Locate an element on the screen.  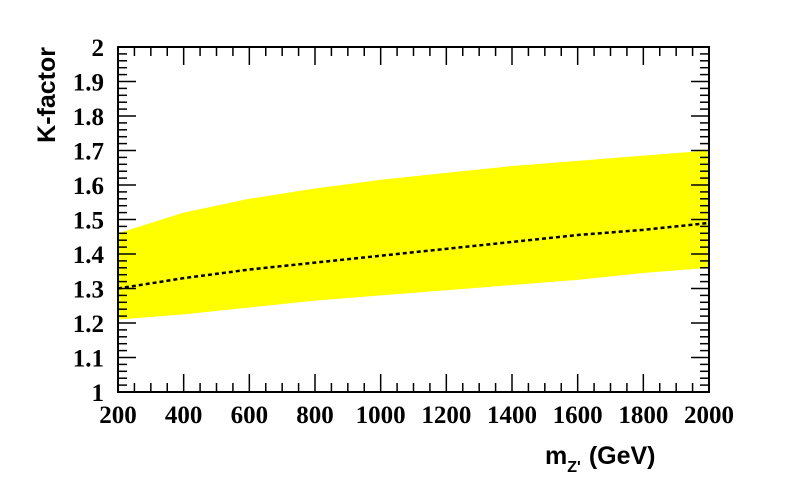
y-tick-label: 1.5 is located at coordinates (88, 221).